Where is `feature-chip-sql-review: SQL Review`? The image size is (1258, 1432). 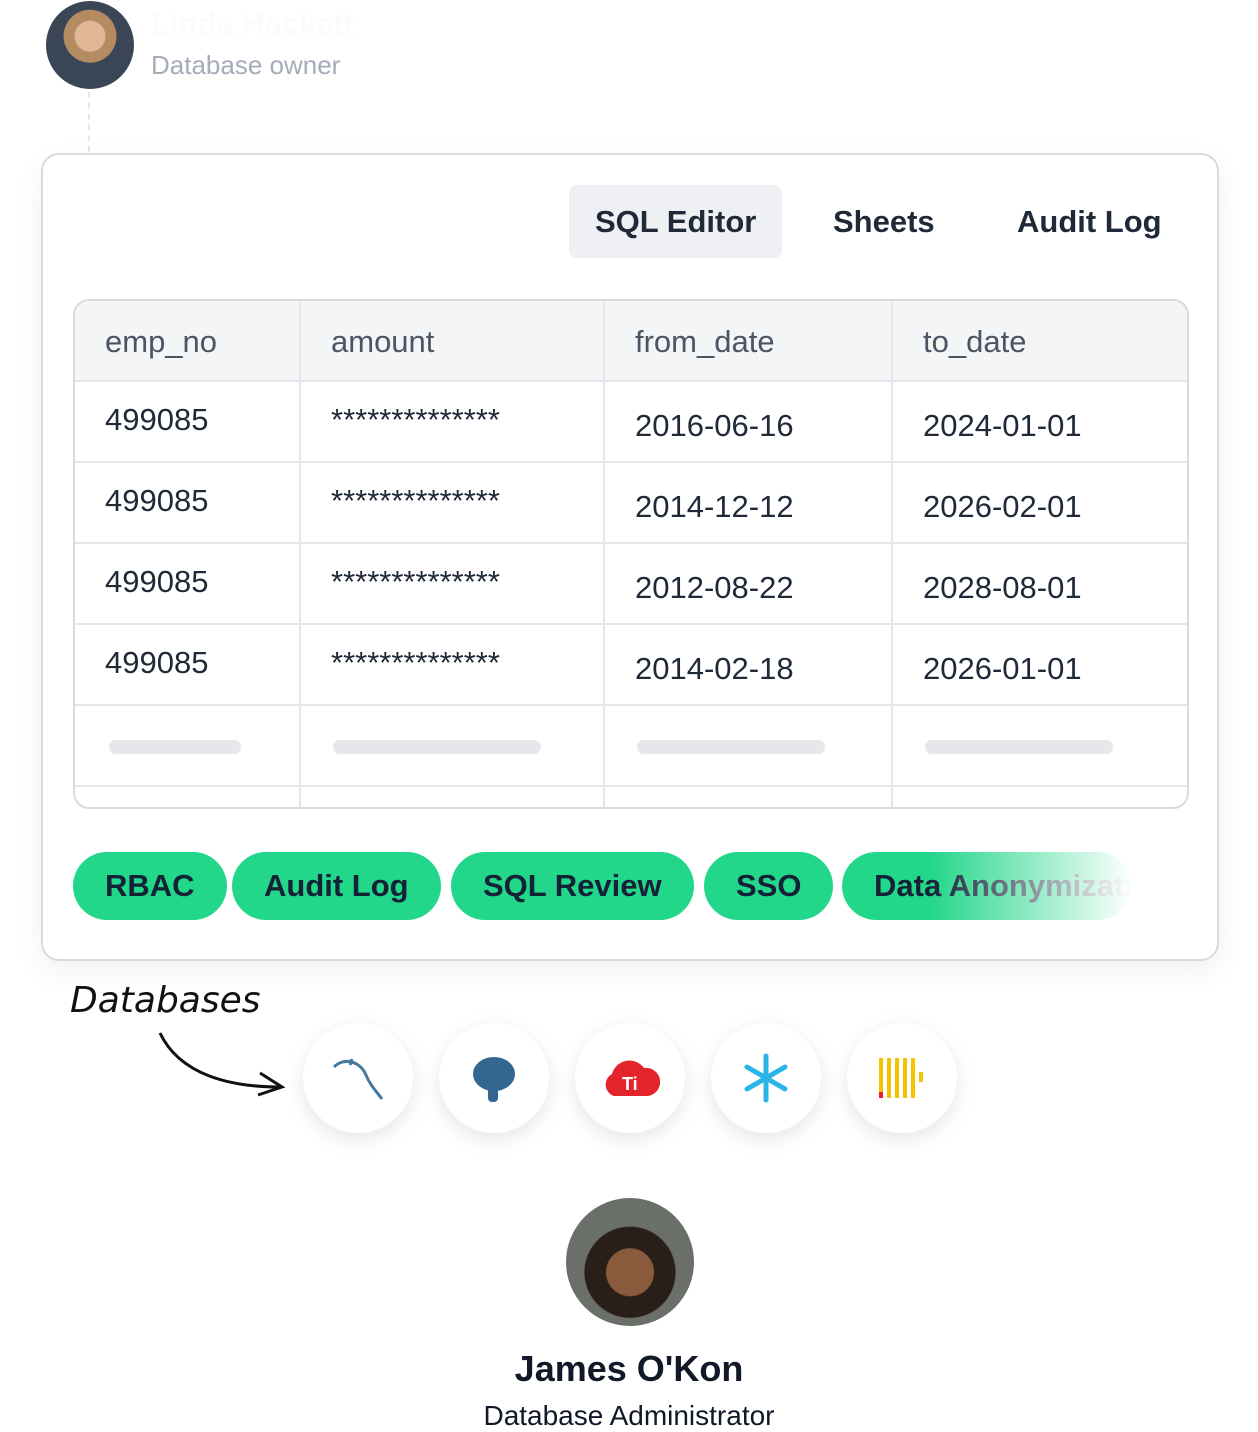
feature-chip-sql-review: SQL Review is located at coordinates (572, 886).